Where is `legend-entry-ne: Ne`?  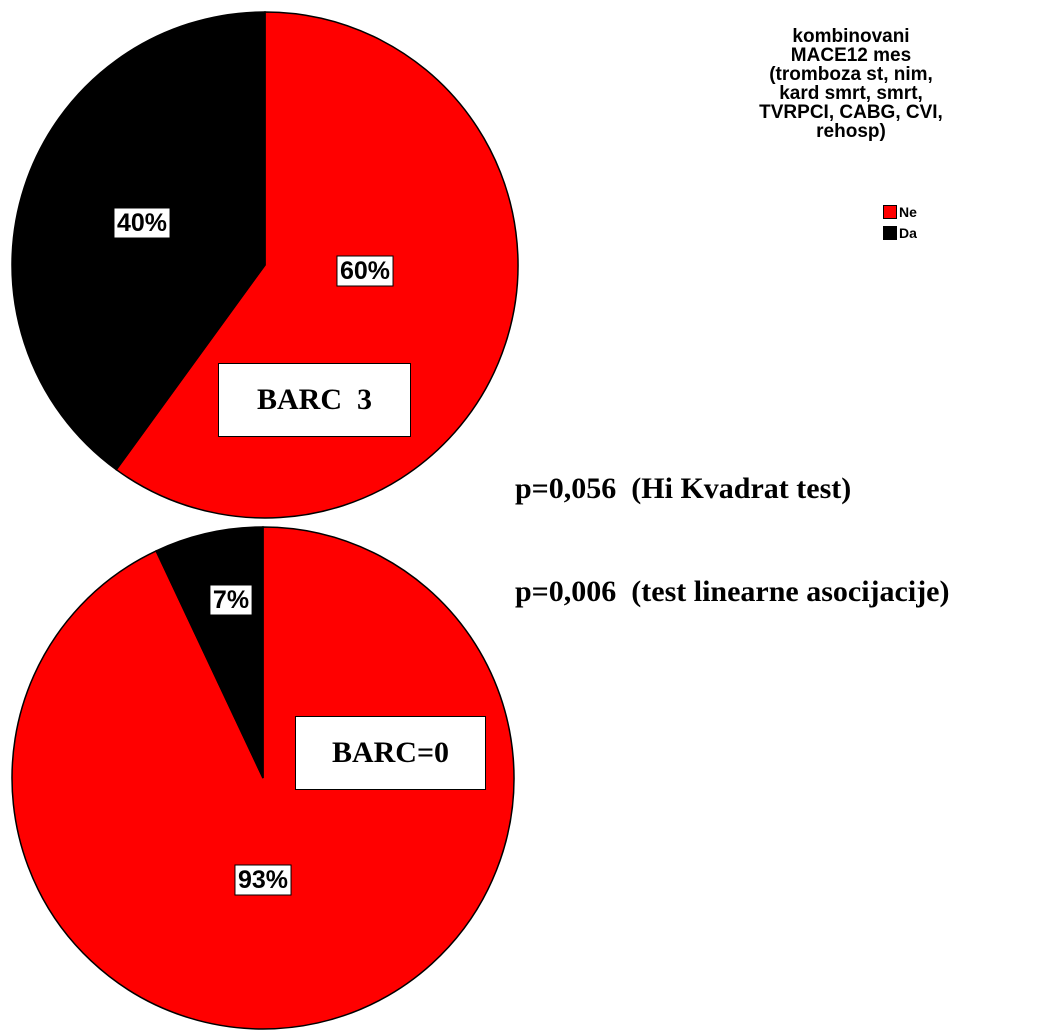
legend-entry-ne: Ne is located at coordinates (900, 212).